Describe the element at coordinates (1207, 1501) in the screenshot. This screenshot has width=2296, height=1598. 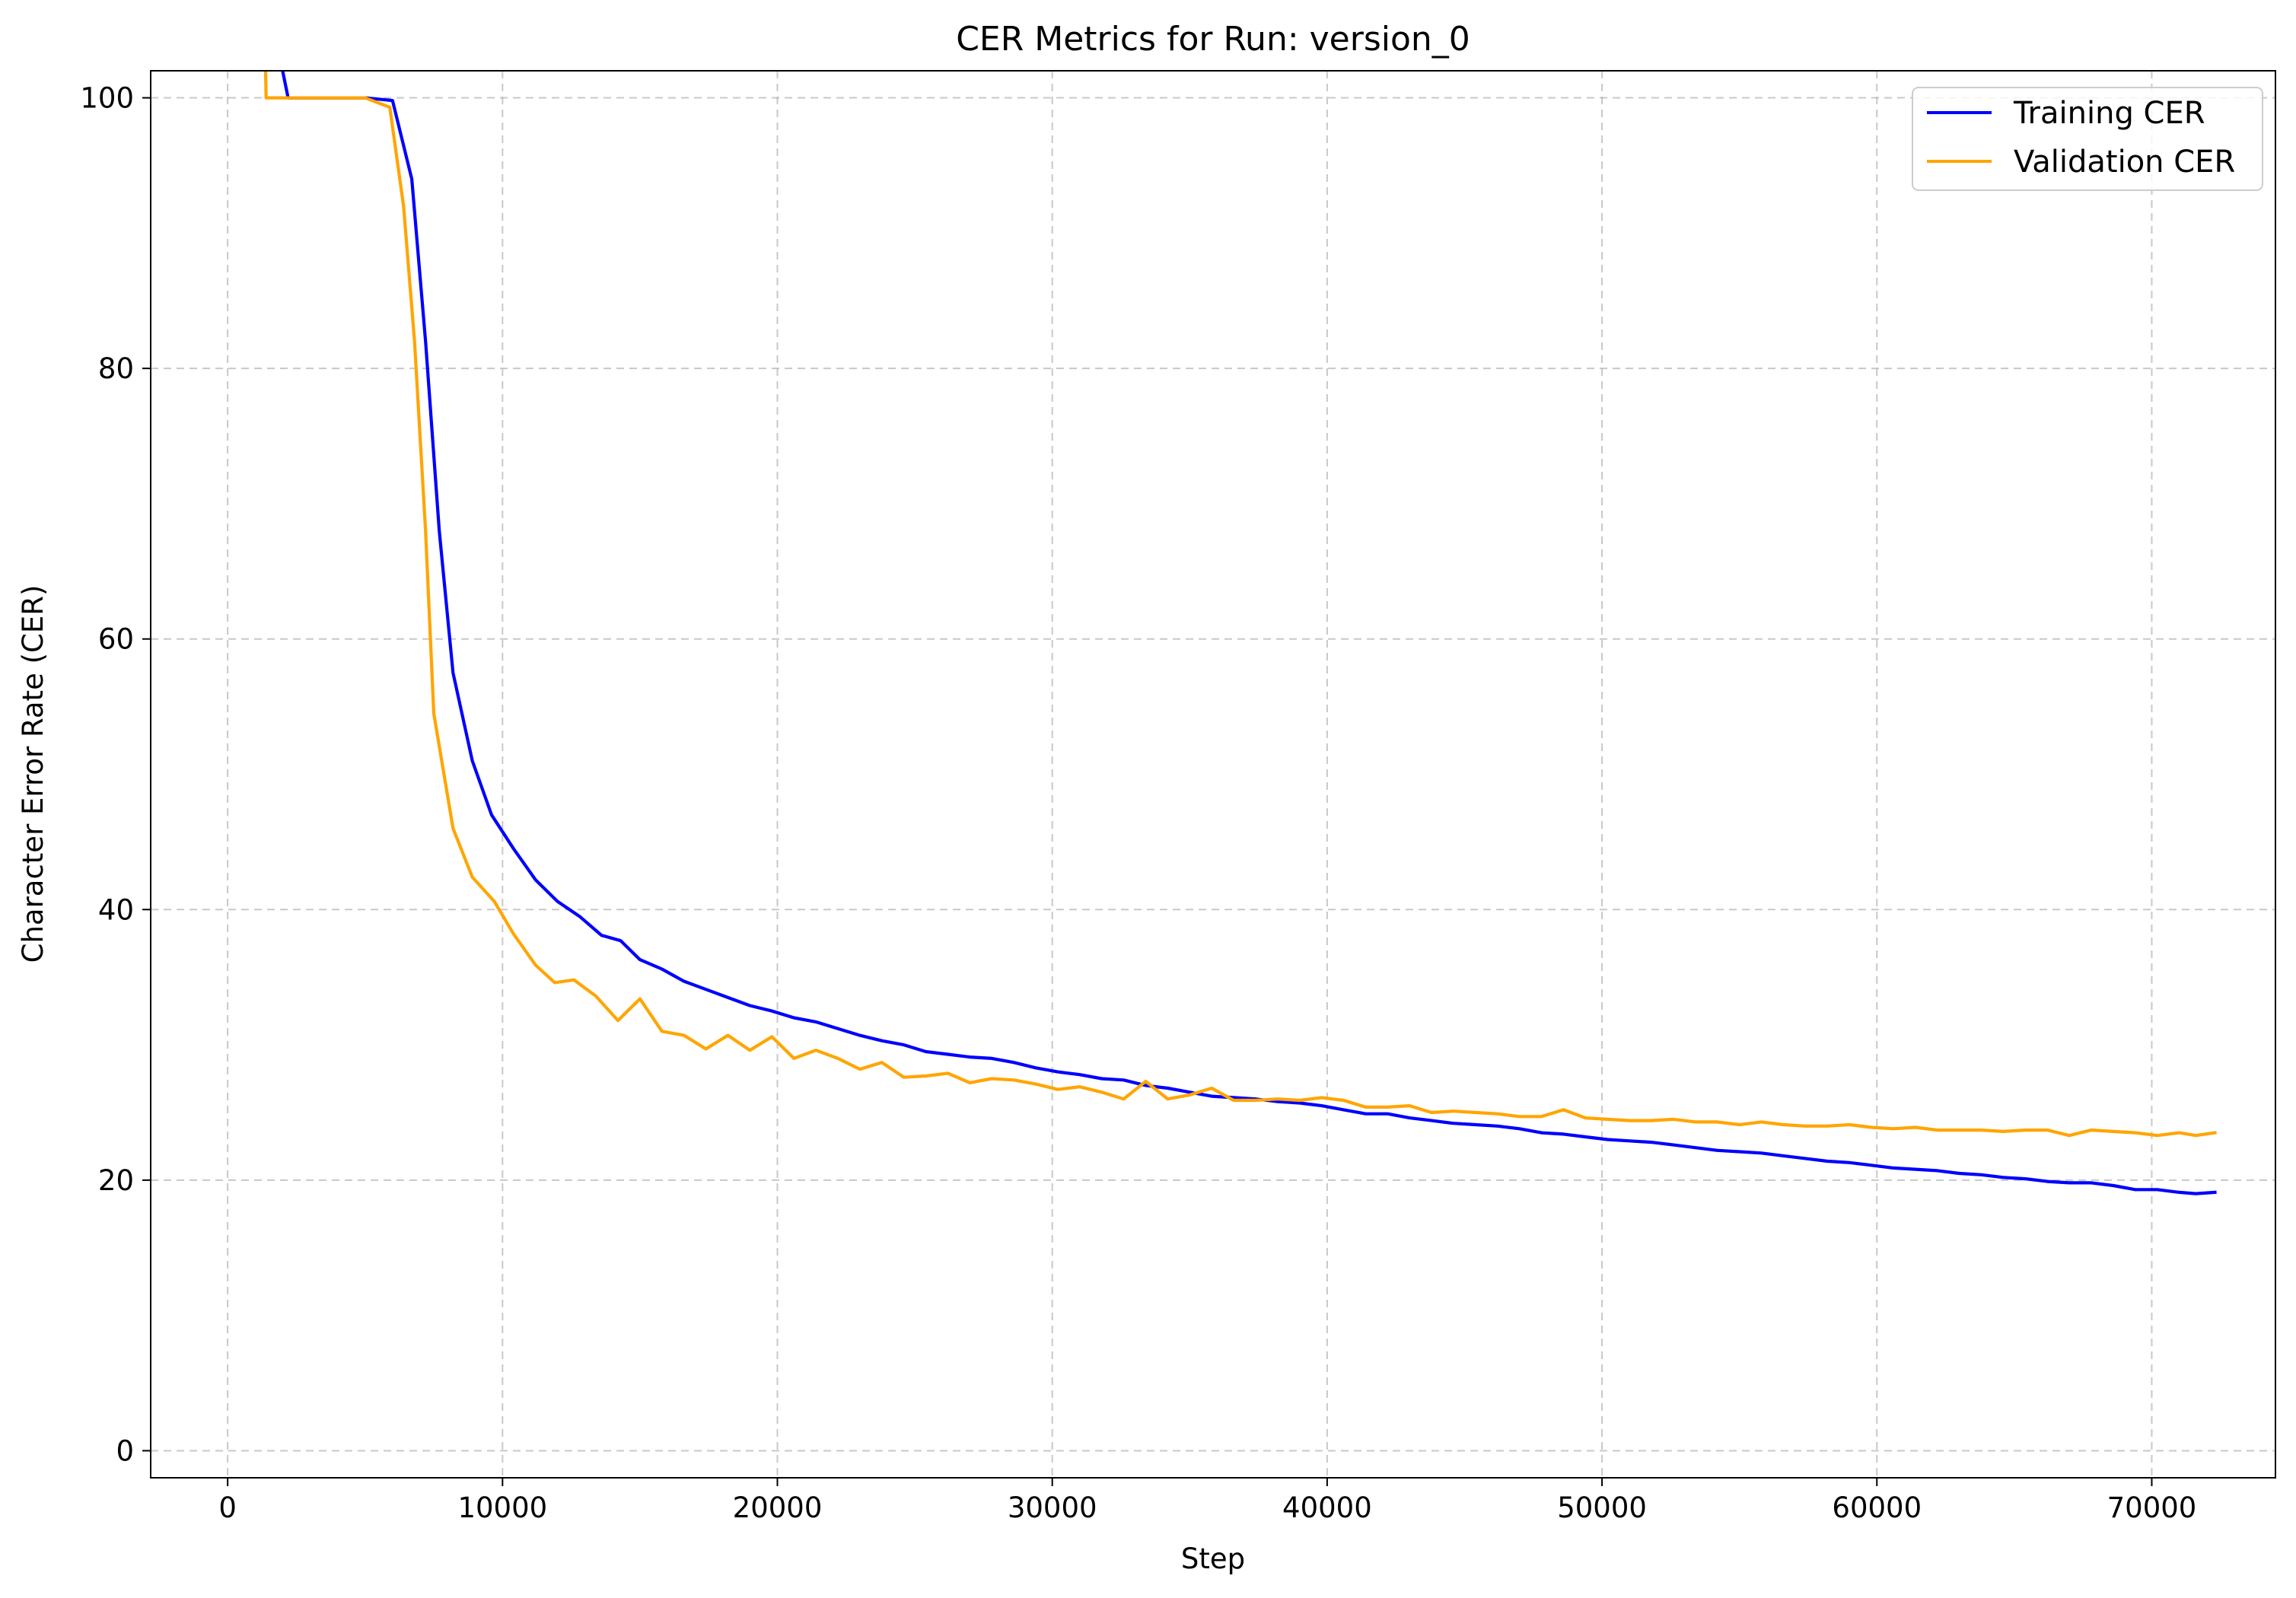
I see `x-axis: 0 10000 20000 30000 40000 50000 60000 70000` at that location.